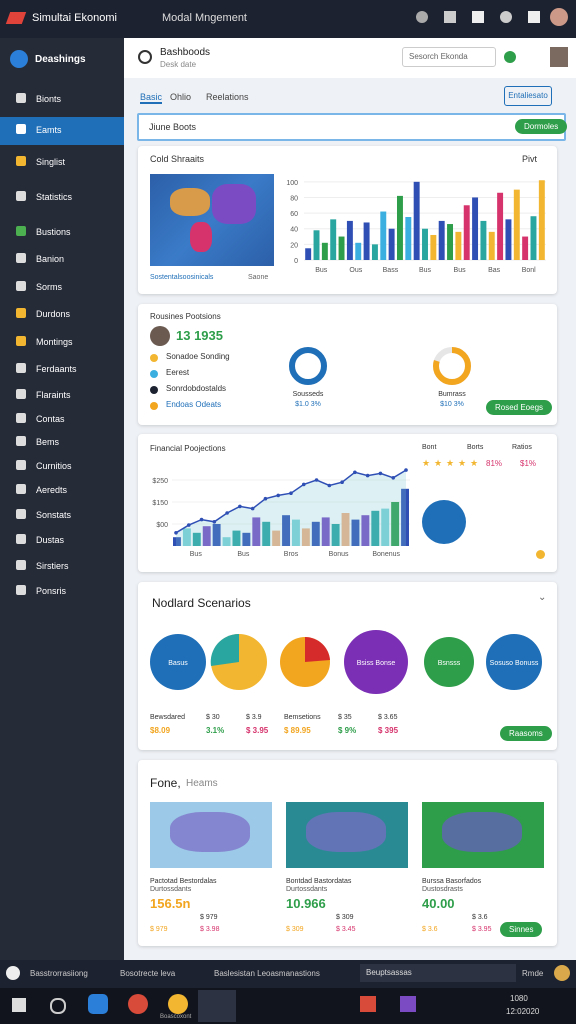 This screenshot has width=576, height=1024. I want to click on nav-item: Curnitios, so click(54, 466).